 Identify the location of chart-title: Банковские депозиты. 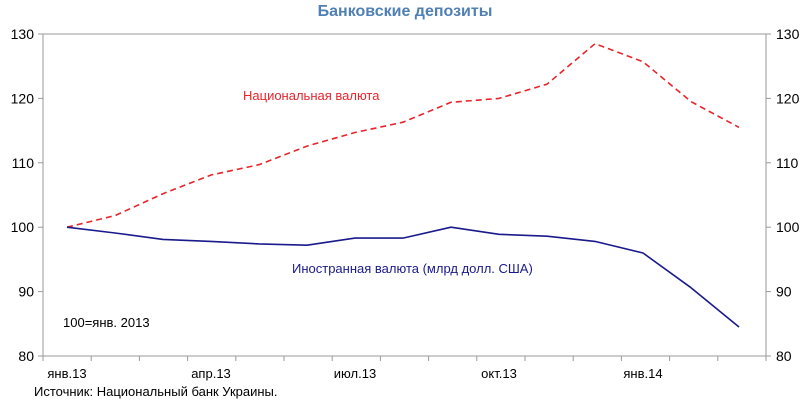
(405, 11).